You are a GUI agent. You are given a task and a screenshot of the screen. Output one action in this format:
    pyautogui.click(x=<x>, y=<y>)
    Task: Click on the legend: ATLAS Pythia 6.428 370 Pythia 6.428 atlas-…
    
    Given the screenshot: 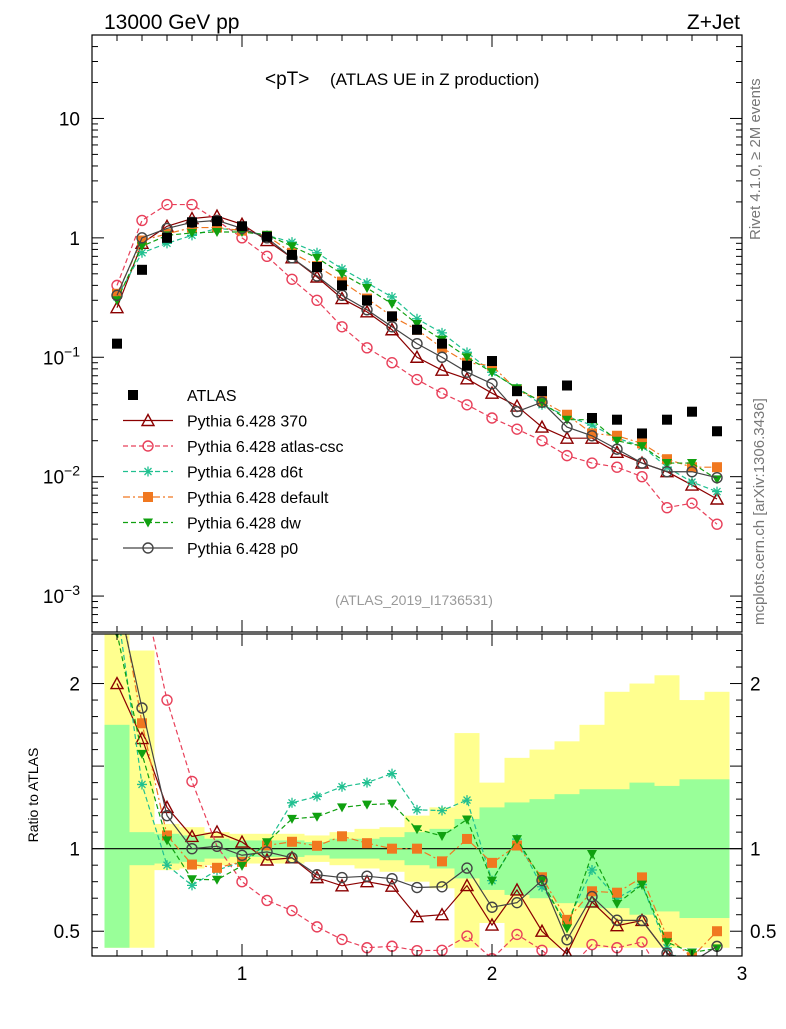 What is the action you would take?
    pyautogui.click(x=233, y=473)
    